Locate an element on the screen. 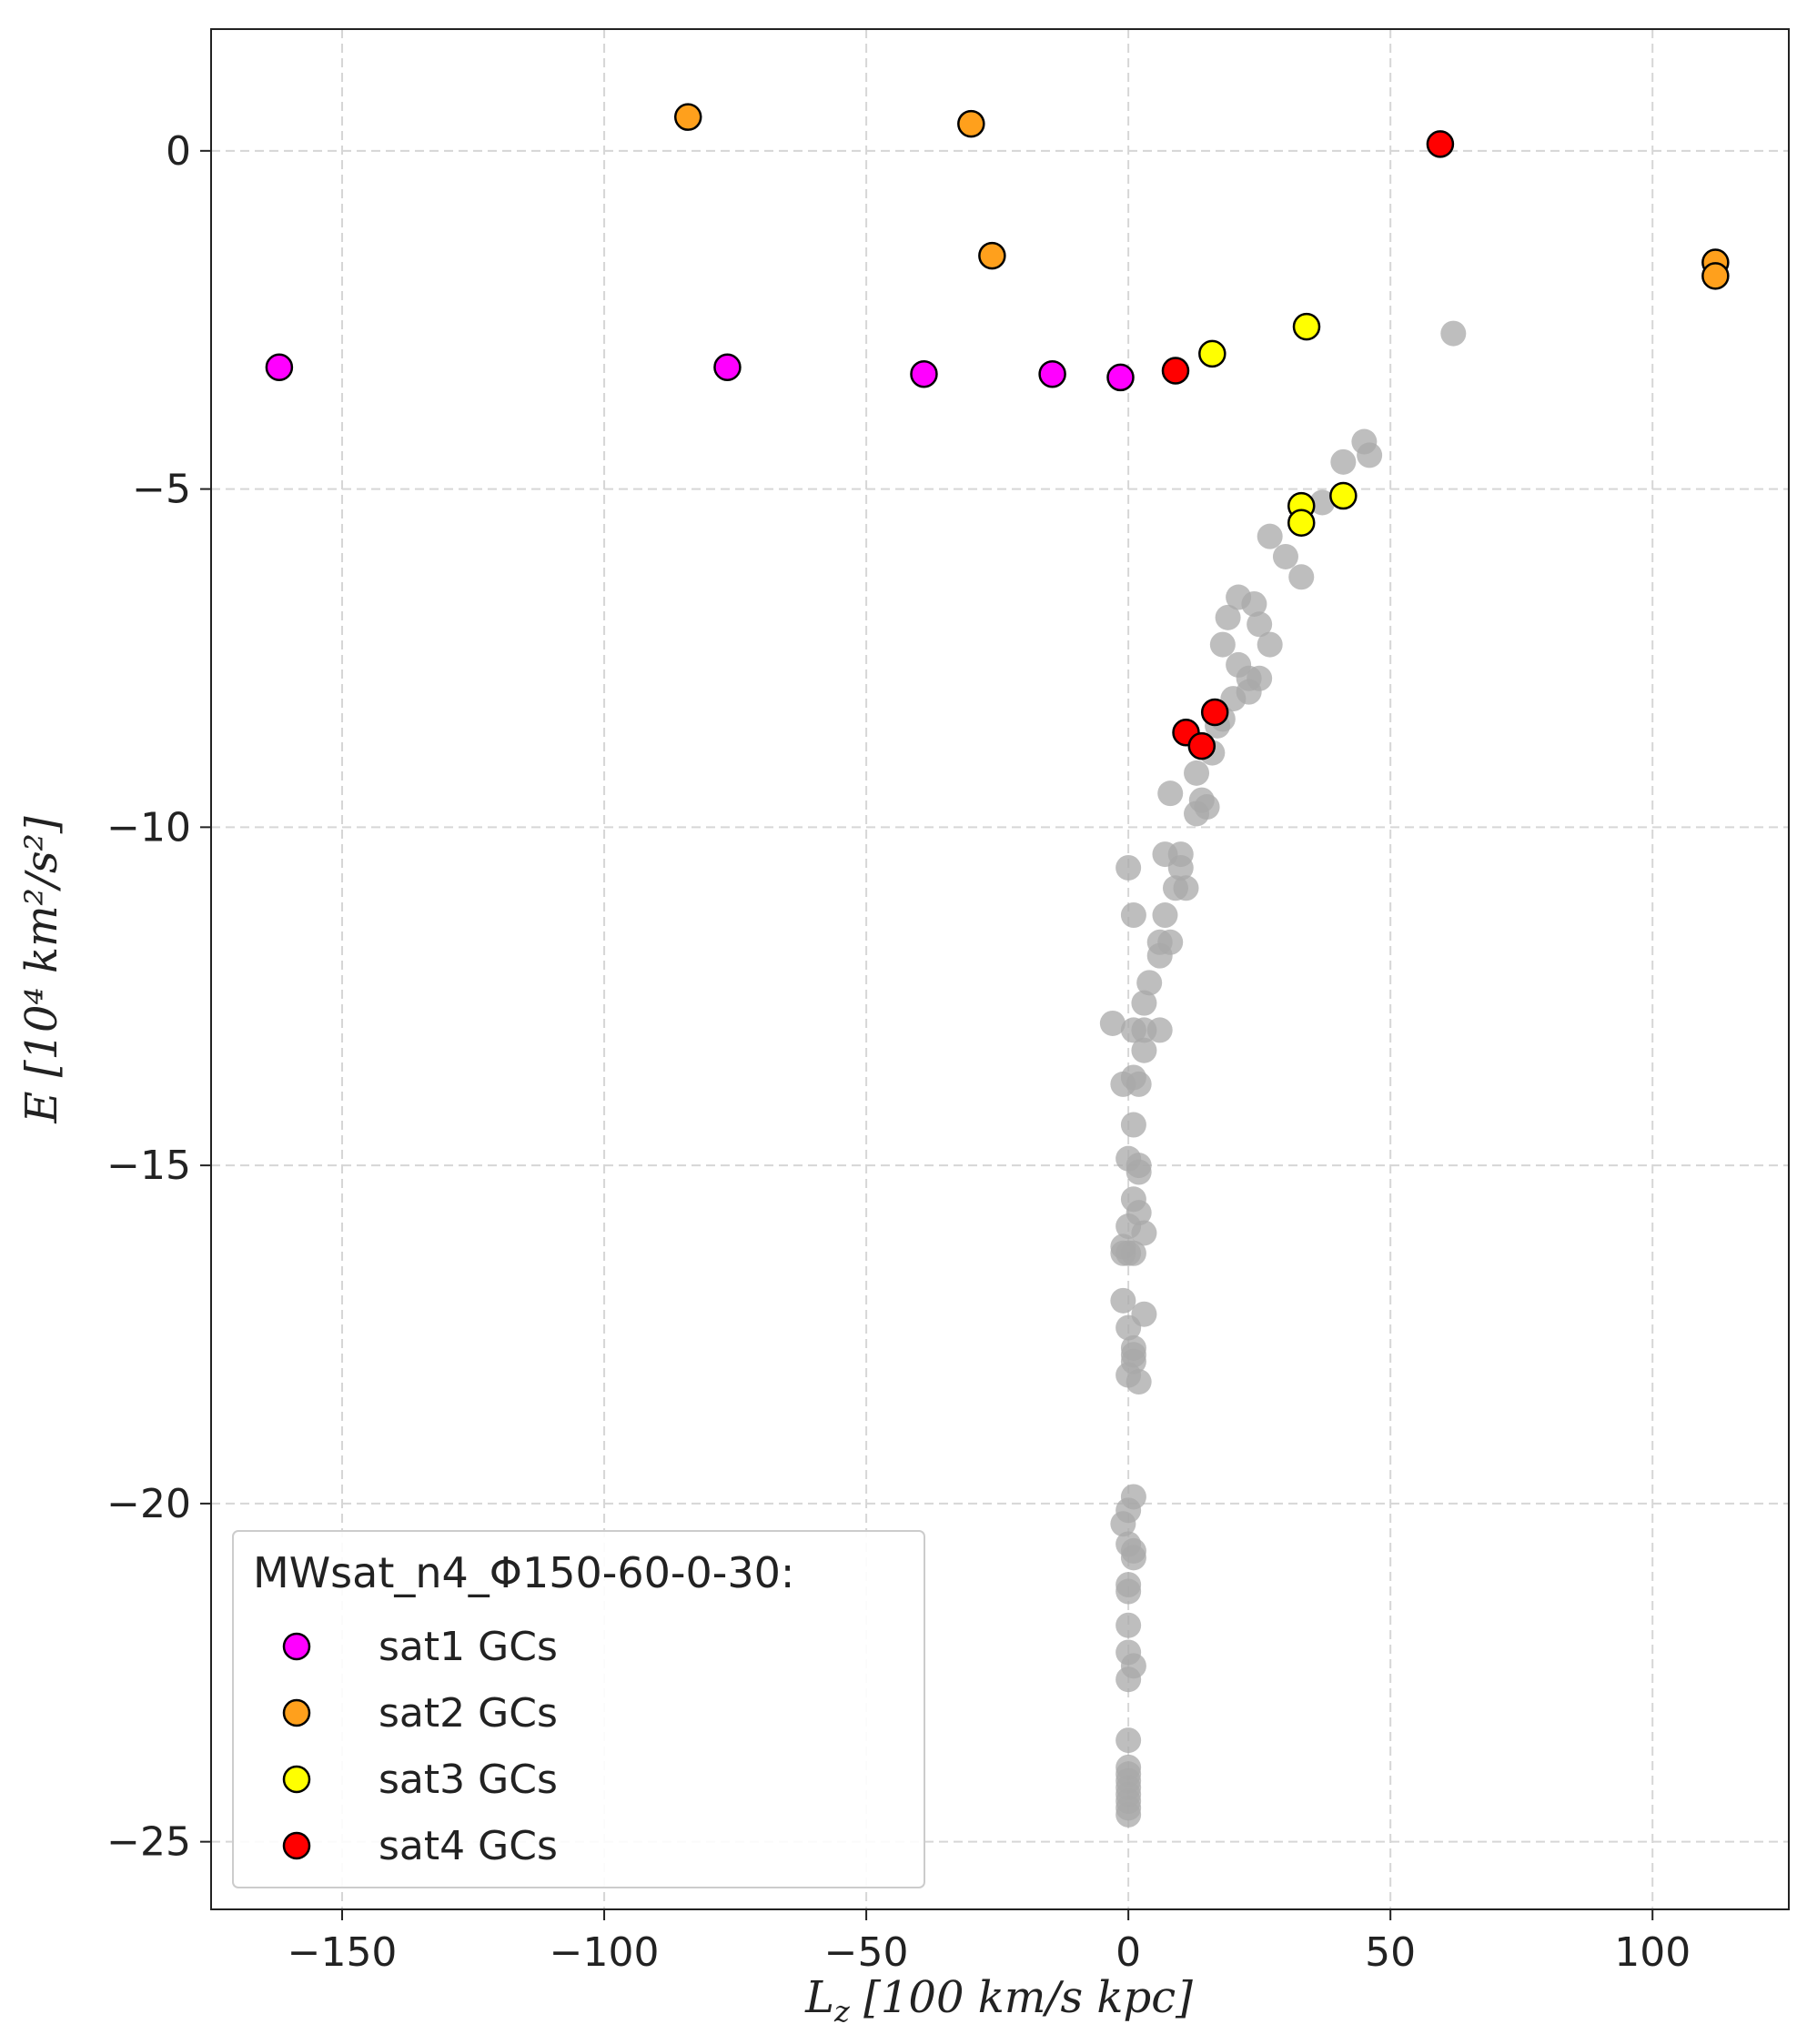  x-tick-label: 0 is located at coordinates (1128, 1952).